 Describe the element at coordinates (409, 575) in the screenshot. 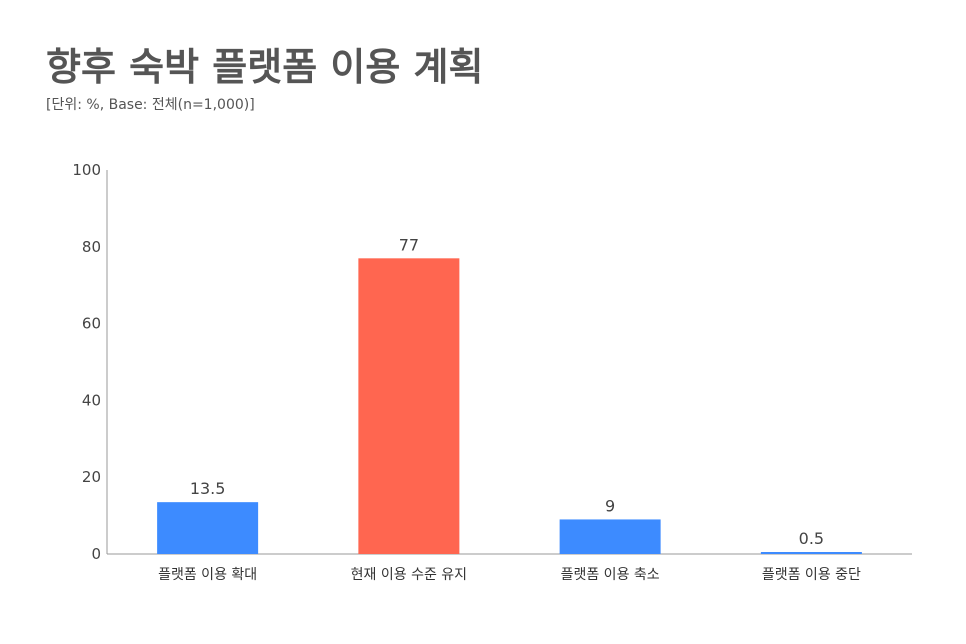

I see `x-category-label-2: 현재 이용 수준 유지` at that location.